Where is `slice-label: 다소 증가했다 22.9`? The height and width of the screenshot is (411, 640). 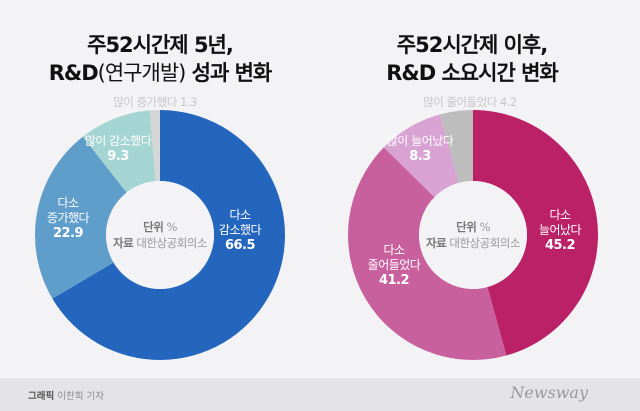 slice-label: 다소 증가했다 22.9 is located at coordinates (68, 218).